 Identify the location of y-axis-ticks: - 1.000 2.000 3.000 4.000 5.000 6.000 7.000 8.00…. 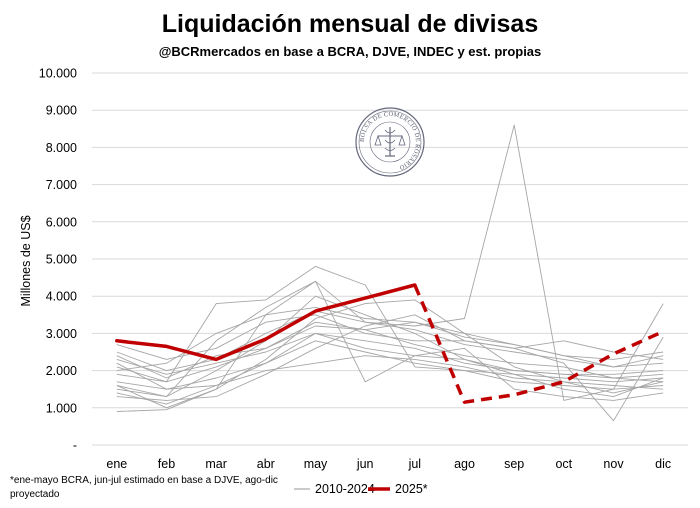
(58, 260).